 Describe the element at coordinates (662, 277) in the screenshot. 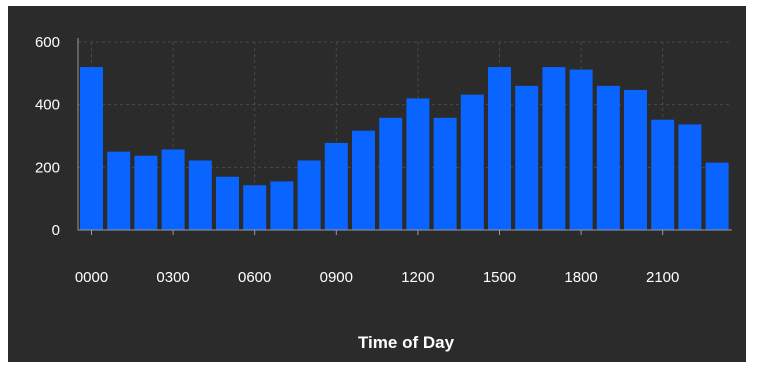

I see `x-tick-label: 2100` at that location.